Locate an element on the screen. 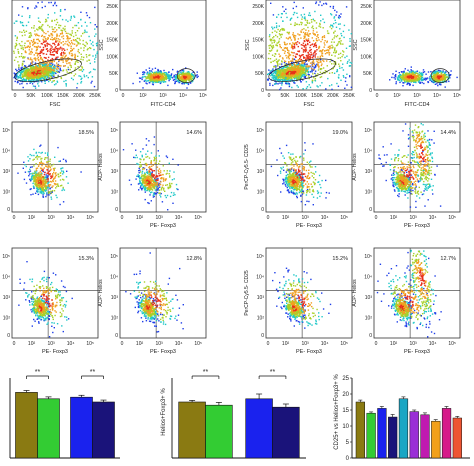 The image size is (474, 466). cd4-neg-cloud is located at coordinates (156, 78).